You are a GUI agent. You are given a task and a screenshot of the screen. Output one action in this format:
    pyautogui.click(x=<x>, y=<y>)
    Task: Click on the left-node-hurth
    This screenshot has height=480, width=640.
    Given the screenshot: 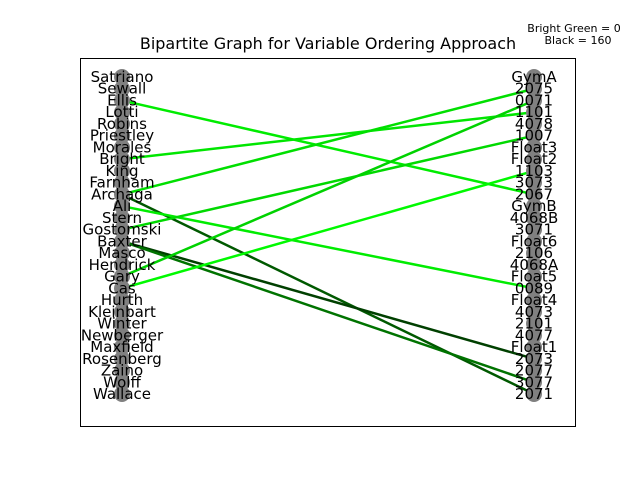 What is the action you would take?
    pyautogui.click(x=122, y=300)
    